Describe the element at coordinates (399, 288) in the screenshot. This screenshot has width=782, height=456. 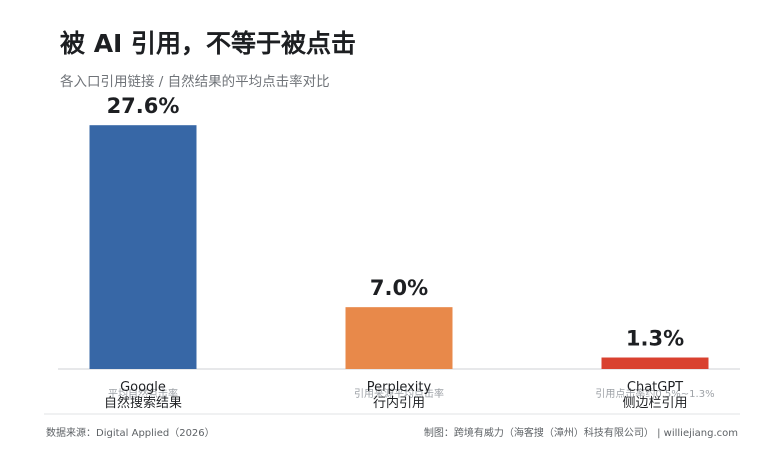
I see `value-label-1: 7.0%` at that location.